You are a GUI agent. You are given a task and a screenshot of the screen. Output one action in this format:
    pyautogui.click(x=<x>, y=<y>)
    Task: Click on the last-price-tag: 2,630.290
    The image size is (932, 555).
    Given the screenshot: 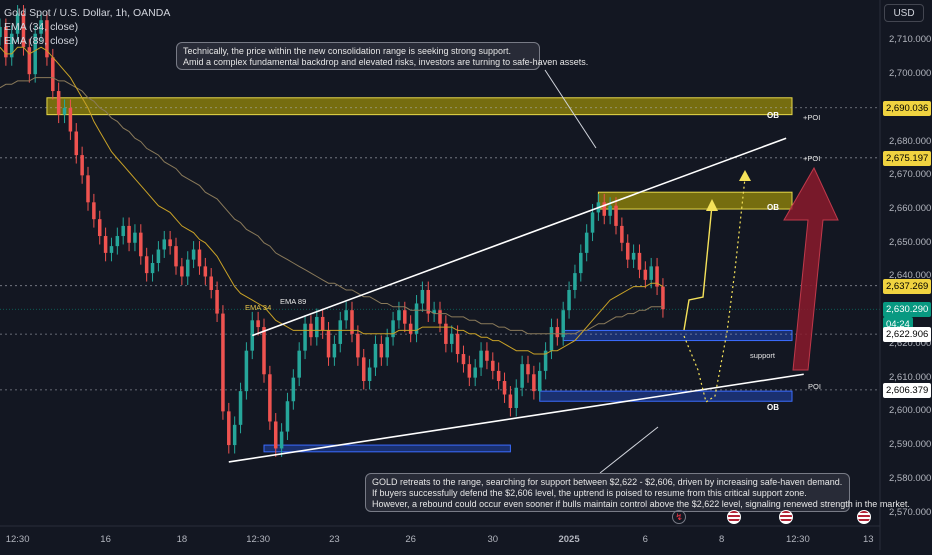 What is the action you would take?
    pyautogui.click(x=907, y=310)
    